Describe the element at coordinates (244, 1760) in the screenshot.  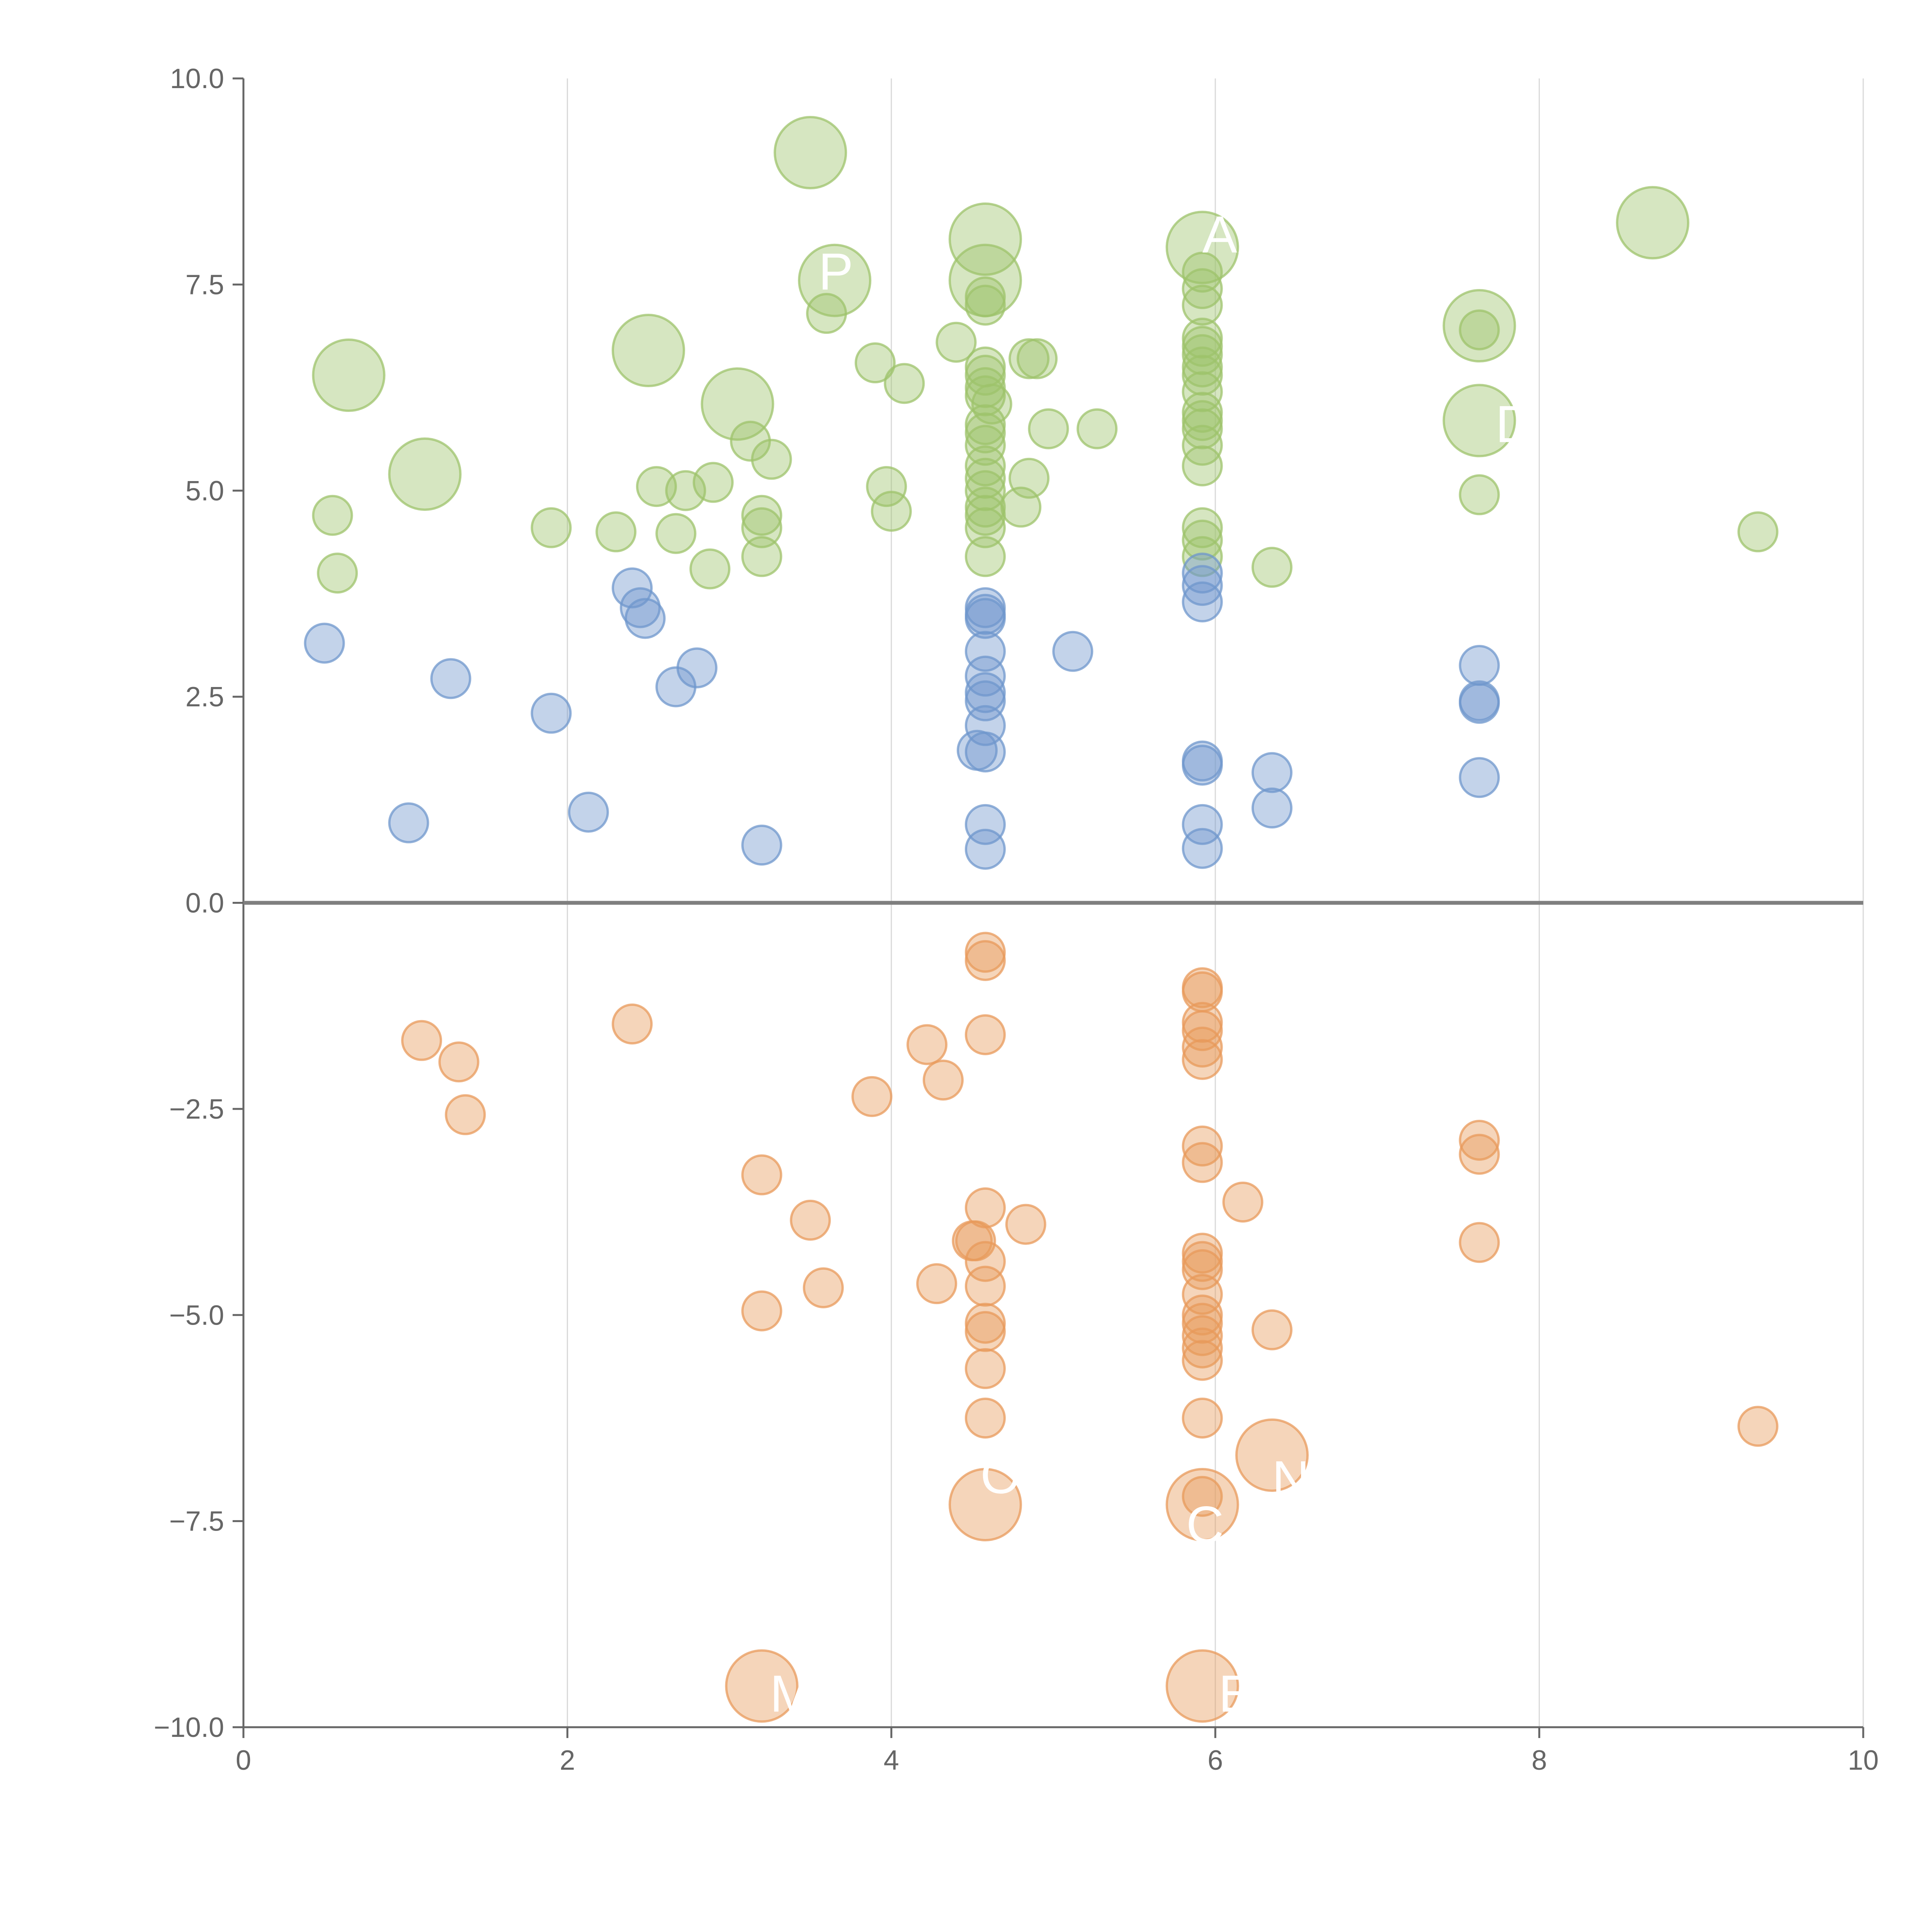
I see `x-tick-label: 0` at that location.